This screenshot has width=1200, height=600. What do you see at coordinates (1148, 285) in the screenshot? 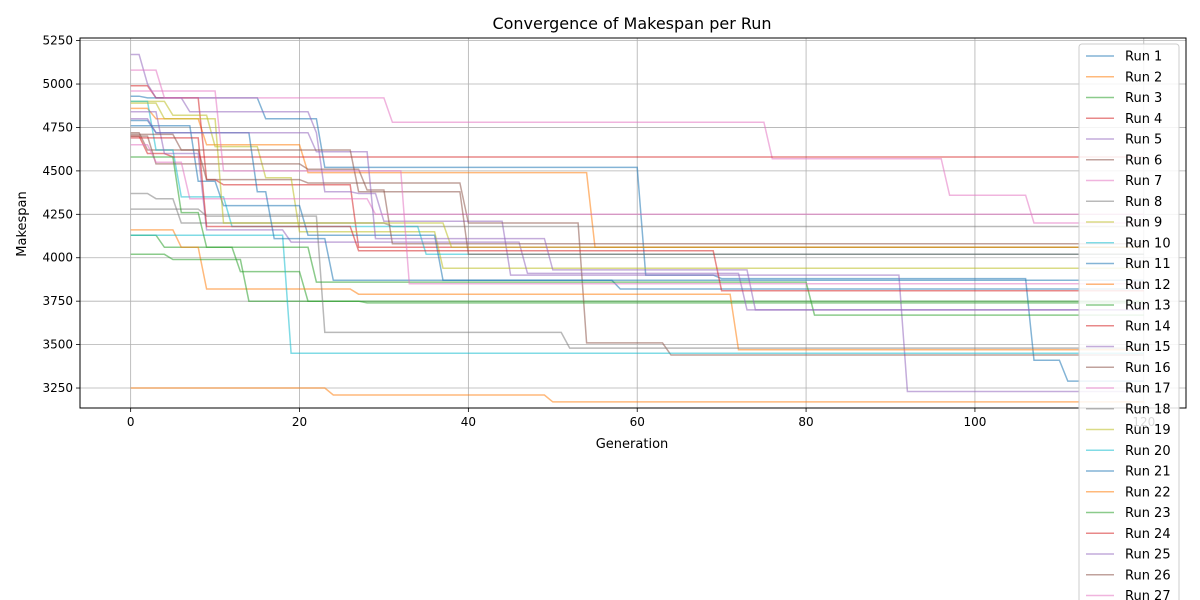
I see `legend-label: Run 12` at bounding box center [1148, 285].